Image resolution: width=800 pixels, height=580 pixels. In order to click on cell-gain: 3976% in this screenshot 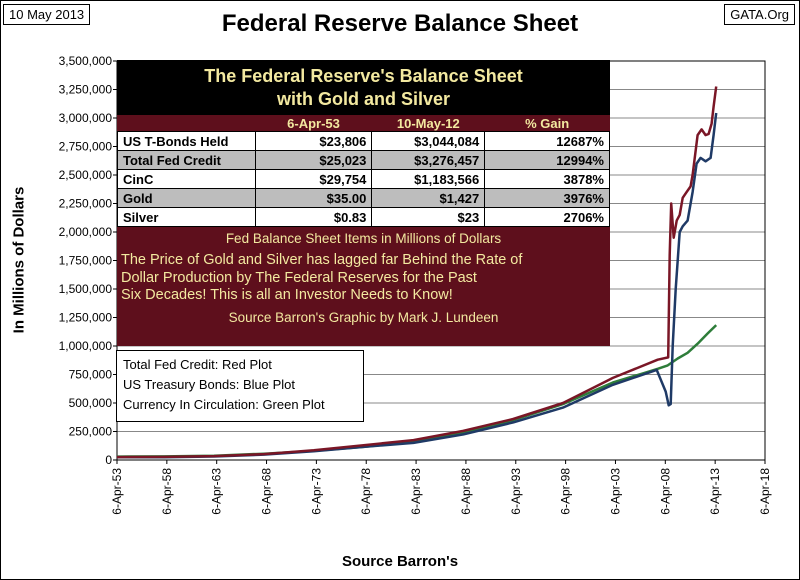, I will do `click(547, 198)`.